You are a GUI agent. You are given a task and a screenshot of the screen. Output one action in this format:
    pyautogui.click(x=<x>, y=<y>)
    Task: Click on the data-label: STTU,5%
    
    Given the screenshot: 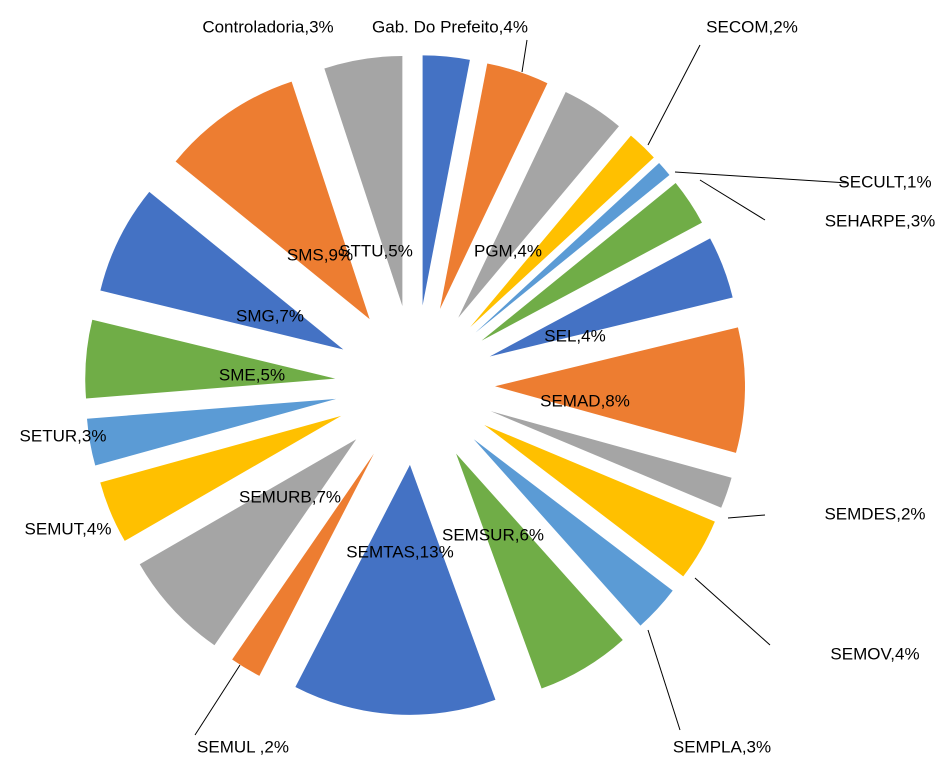 What is the action you would take?
    pyautogui.click(x=376, y=250)
    